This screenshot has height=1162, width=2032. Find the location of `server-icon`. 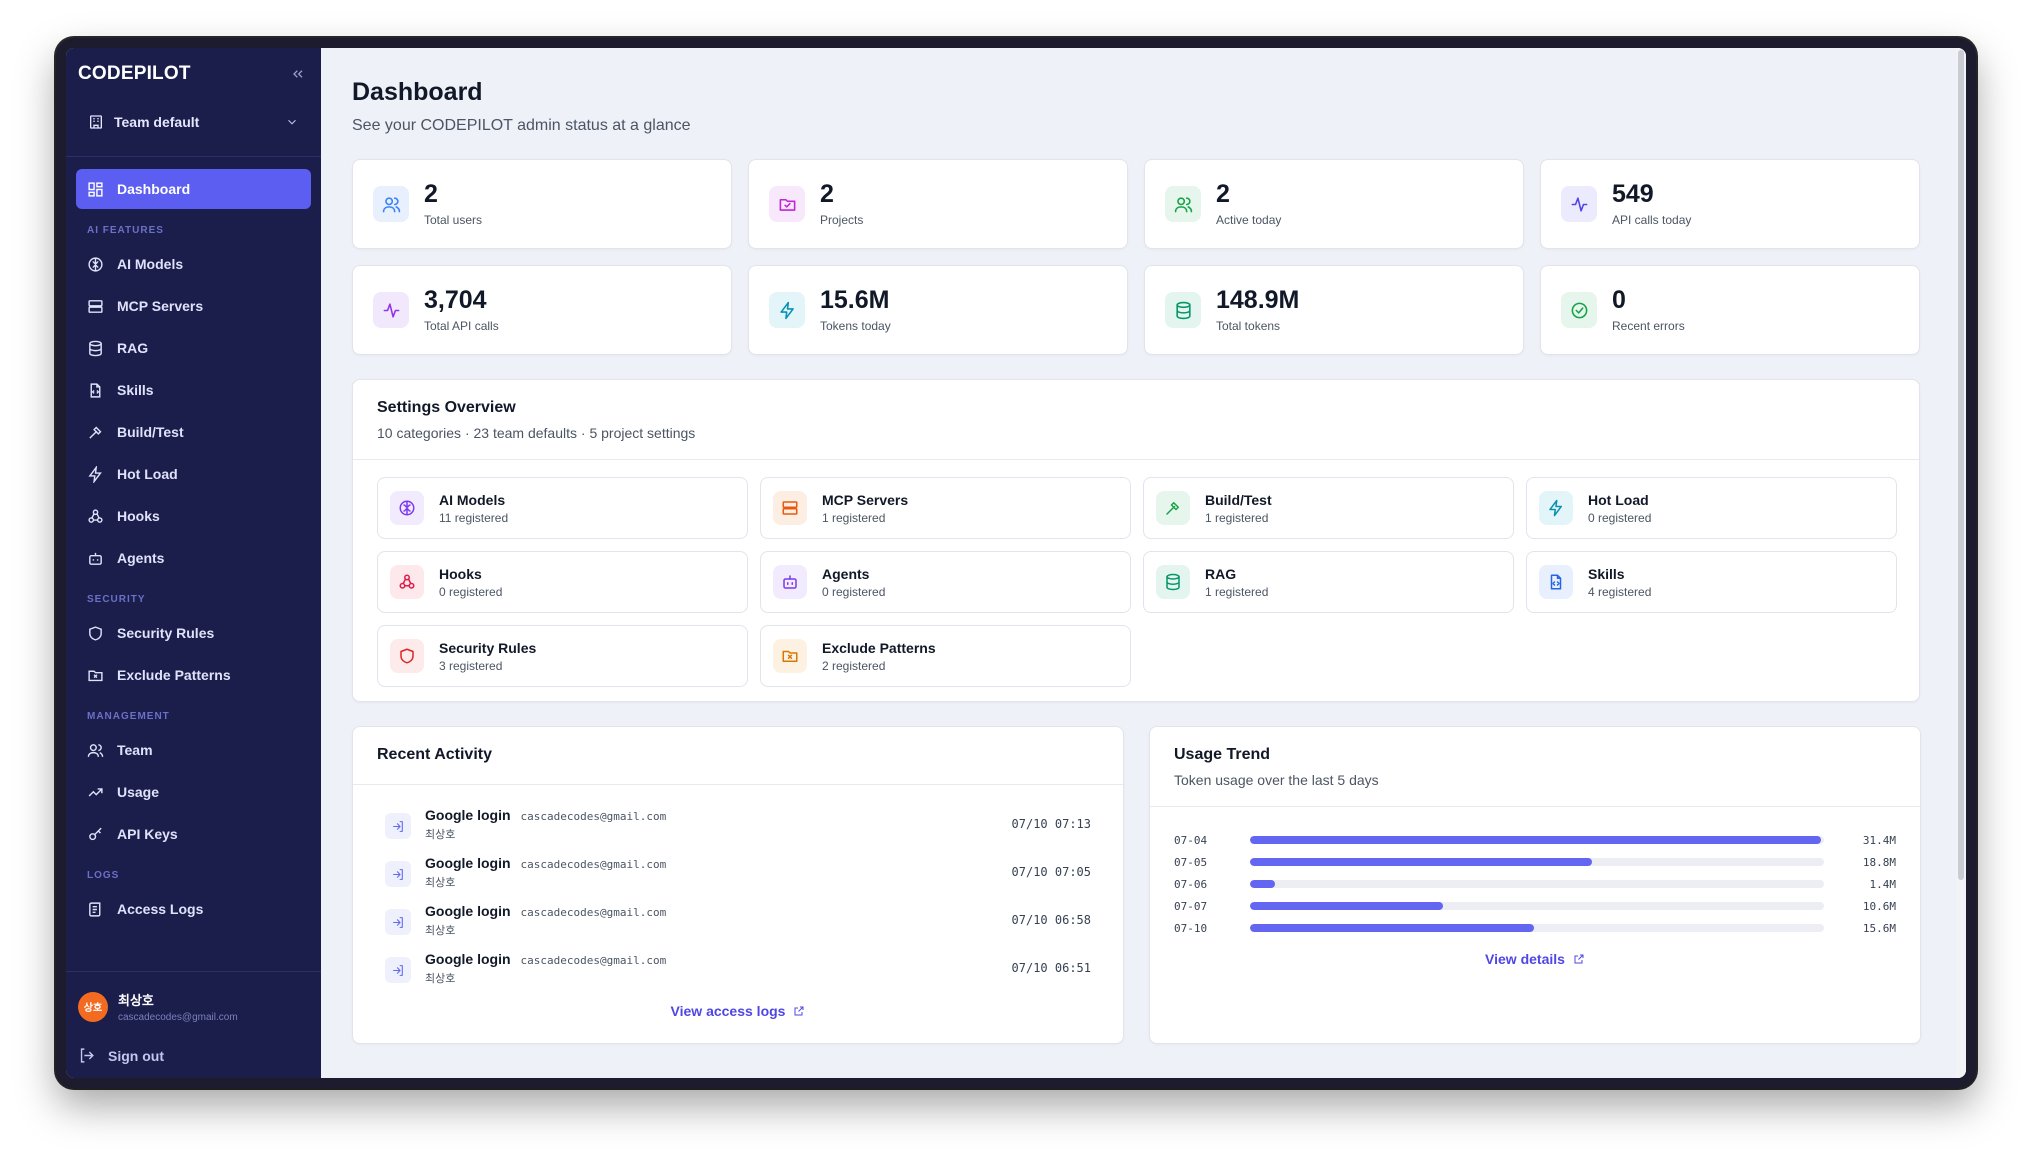

server-icon is located at coordinates (790, 508).